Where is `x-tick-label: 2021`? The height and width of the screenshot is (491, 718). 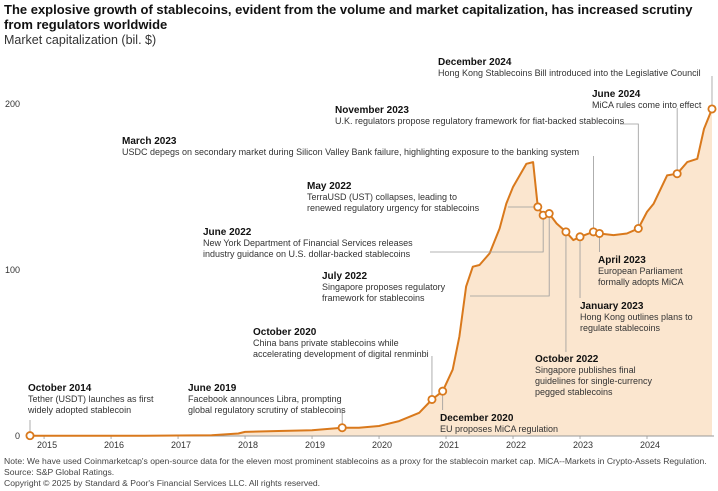 x-tick-label: 2021 is located at coordinates (449, 445).